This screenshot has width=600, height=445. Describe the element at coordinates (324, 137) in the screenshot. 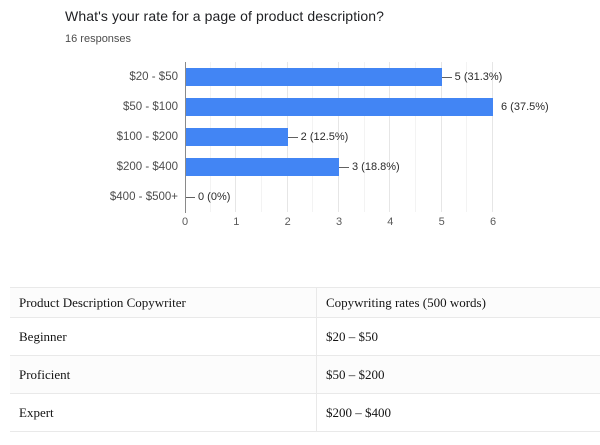

I see `bar-value-text: 2 (12.5%)` at that location.